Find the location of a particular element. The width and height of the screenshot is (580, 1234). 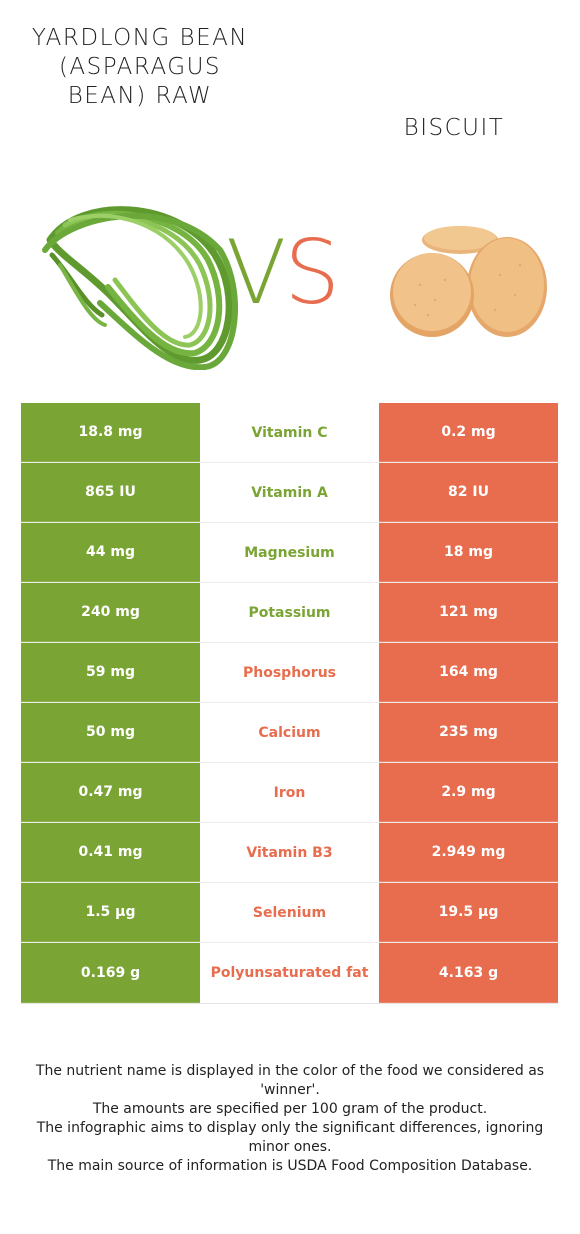

nutrient-row: 50 mg Calcium 235 mg is located at coordinates (289, 733).